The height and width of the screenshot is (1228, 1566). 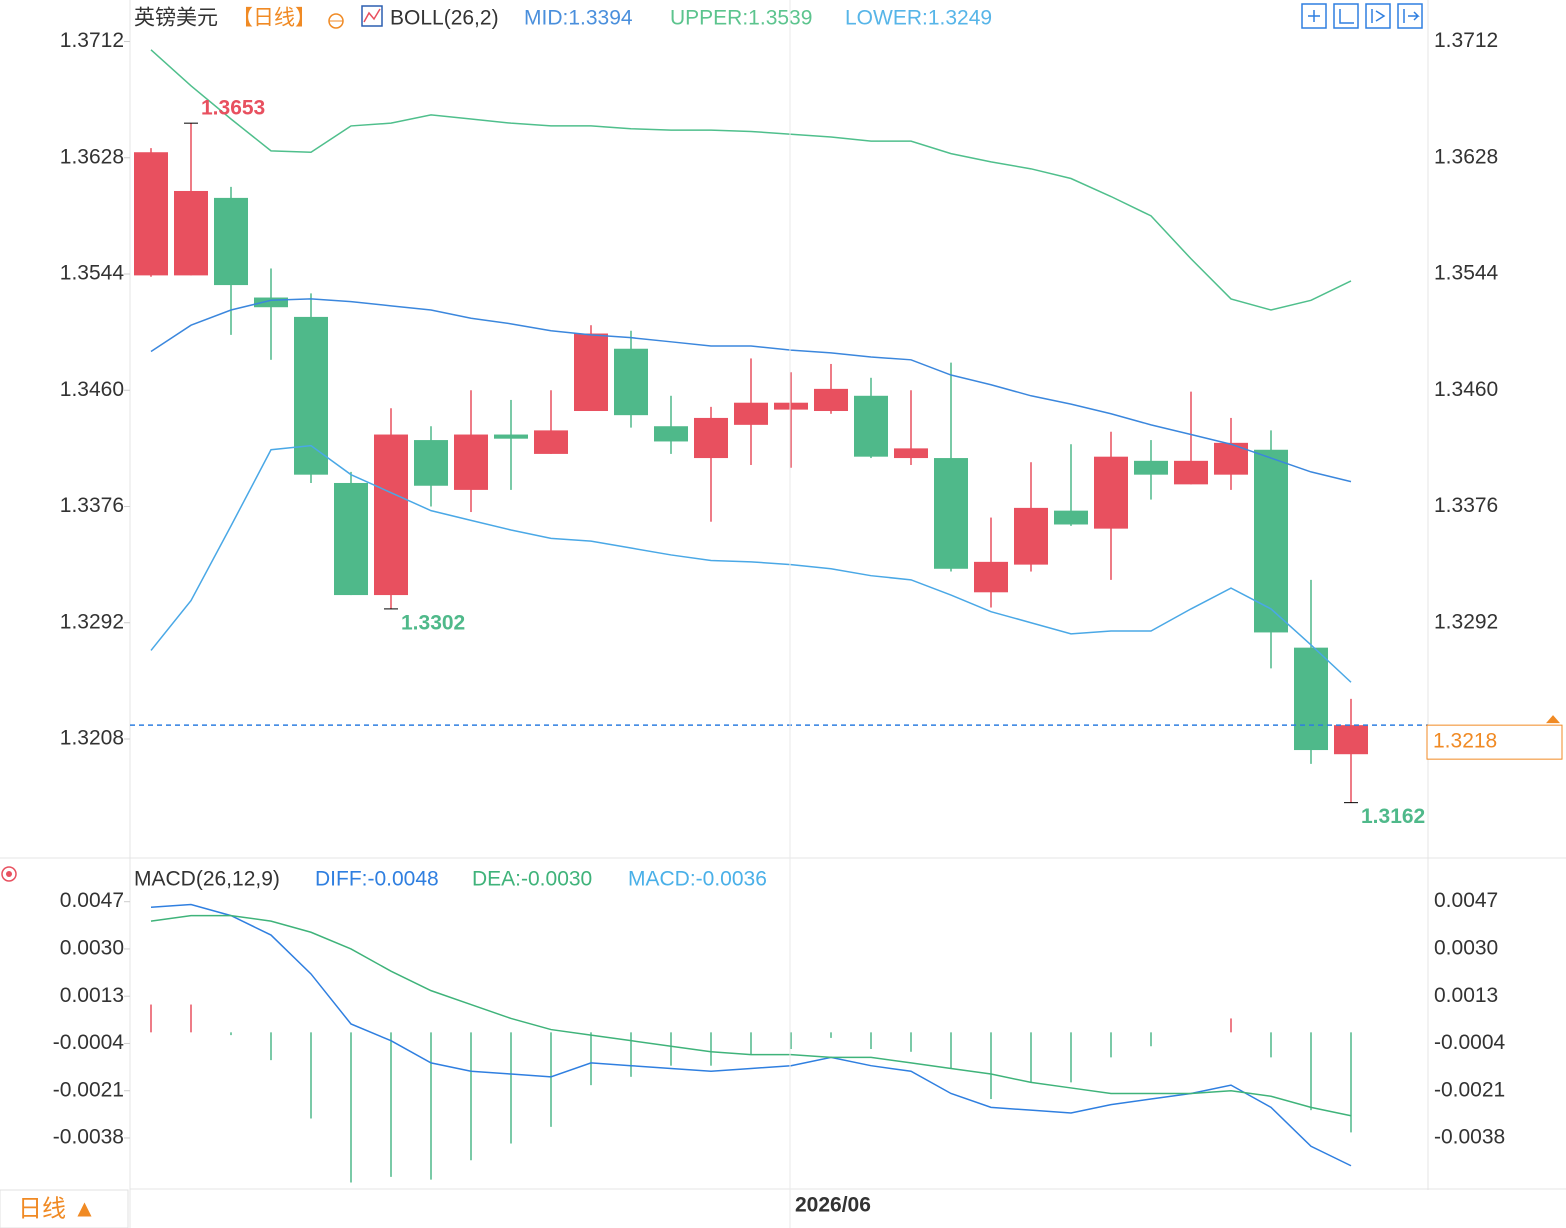 I want to click on indicator-icon, so click(x=355, y=17).